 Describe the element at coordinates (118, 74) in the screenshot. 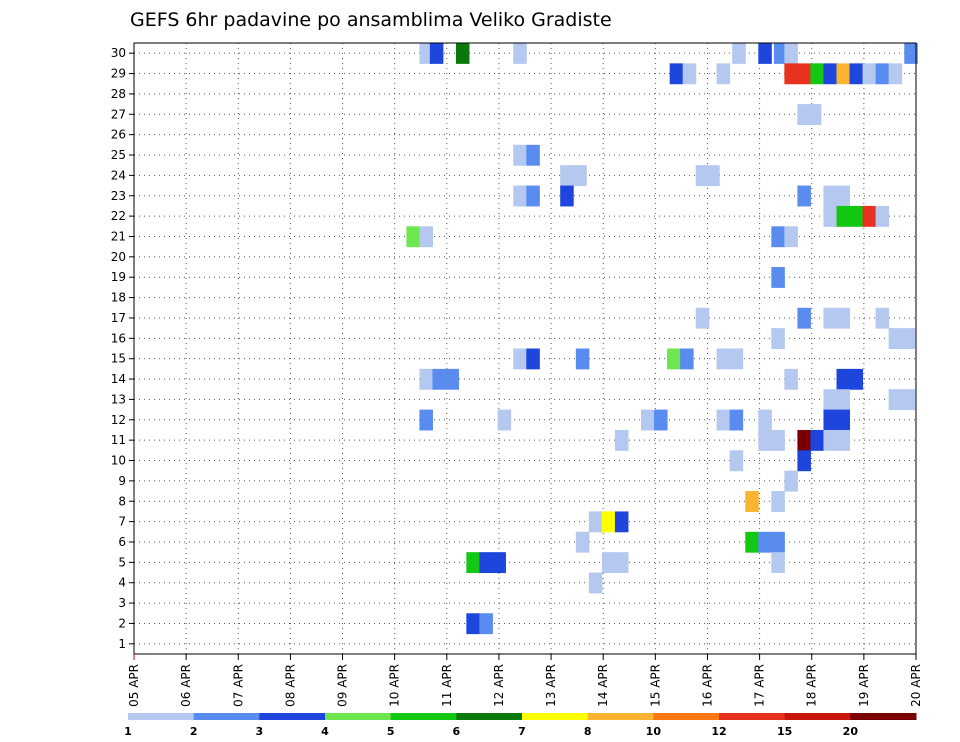

I see `y-tick-label: 29` at that location.